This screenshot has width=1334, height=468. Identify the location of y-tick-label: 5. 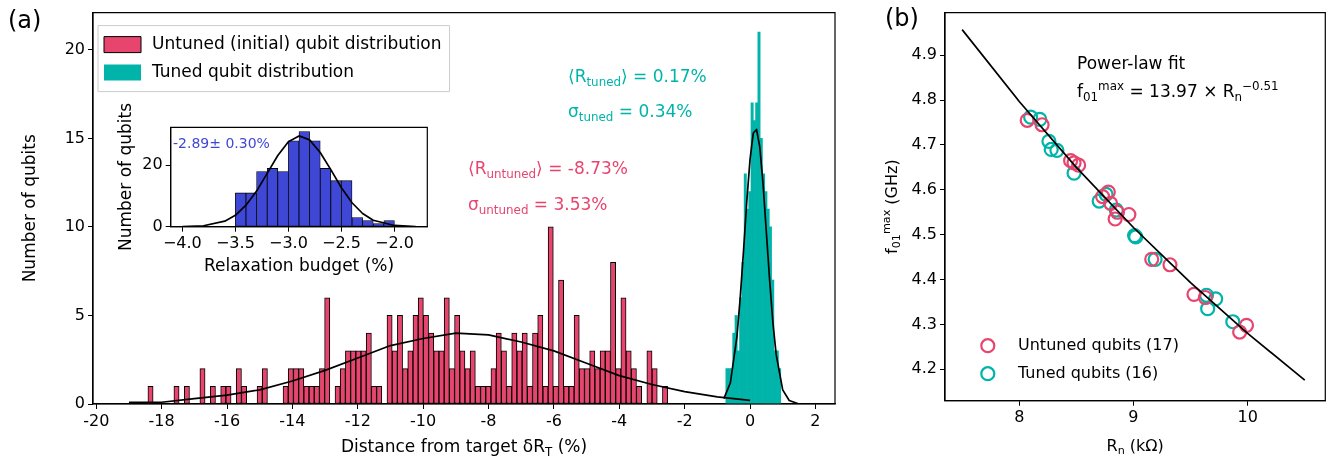
(79, 314).